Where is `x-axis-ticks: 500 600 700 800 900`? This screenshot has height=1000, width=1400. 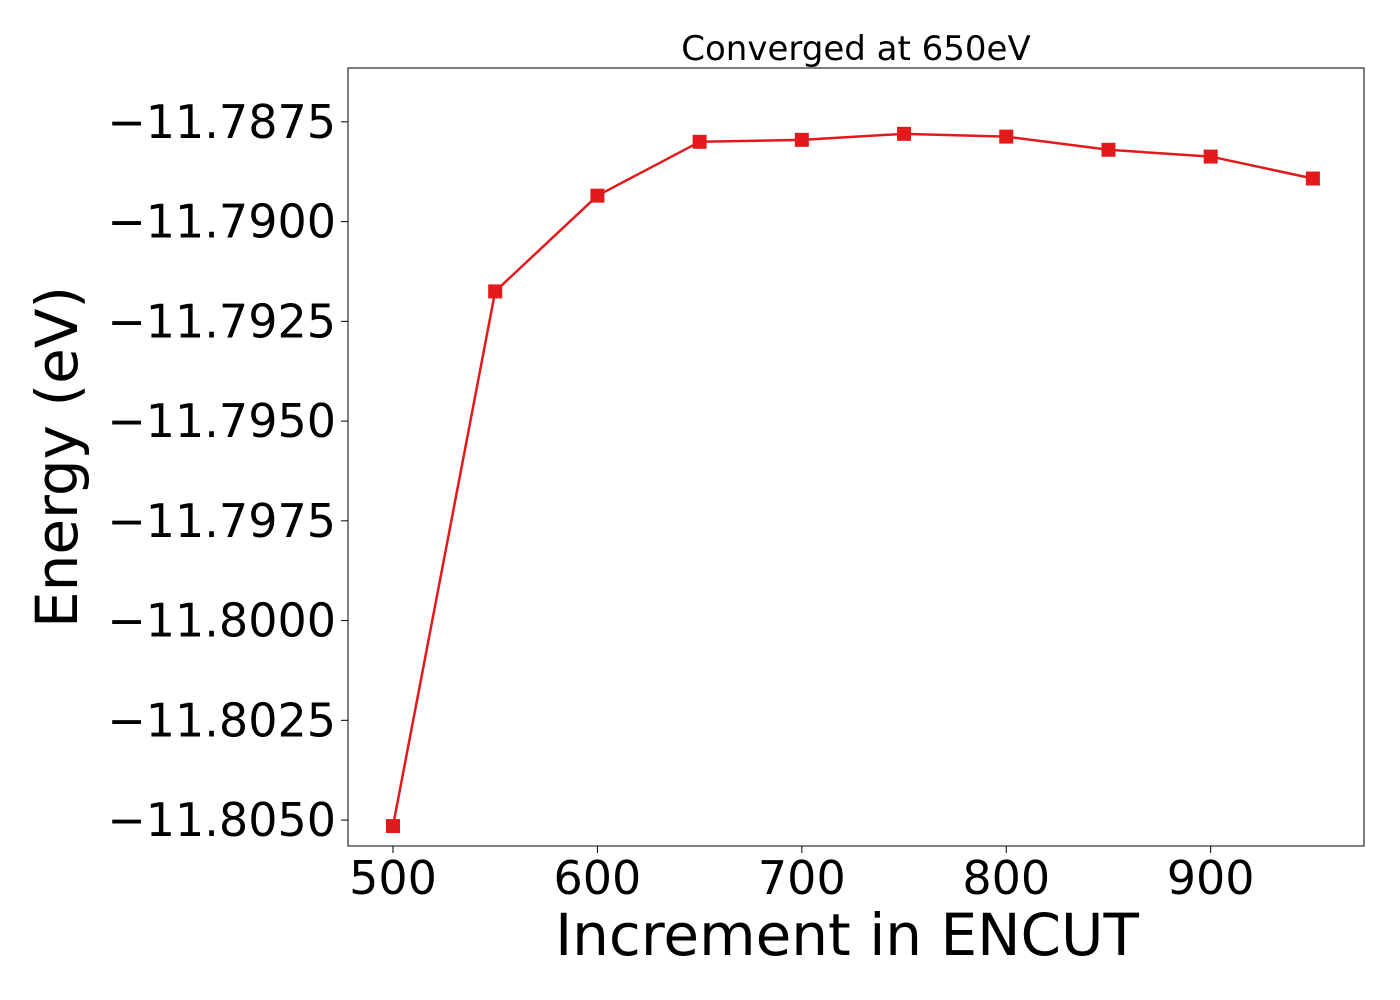 x-axis-ticks: 500 600 700 800 900 is located at coordinates (802, 875).